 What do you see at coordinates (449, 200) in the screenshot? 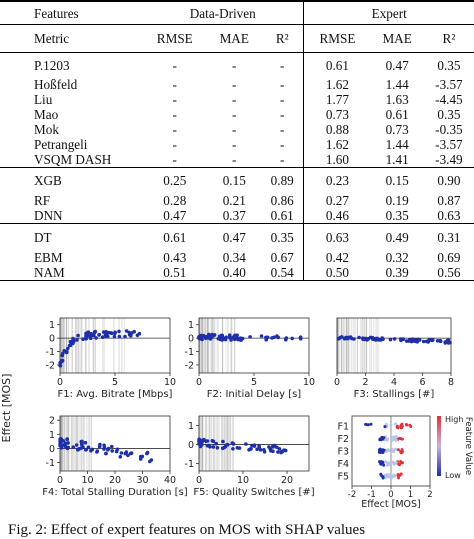
I see `value-cell: 0.87` at bounding box center [449, 200].